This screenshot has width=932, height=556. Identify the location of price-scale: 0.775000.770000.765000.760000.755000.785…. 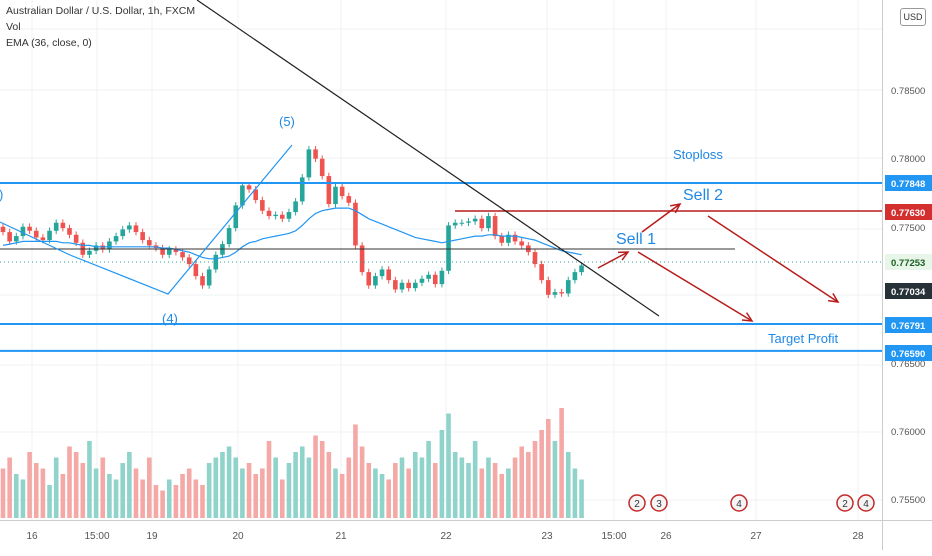
(907, 260).